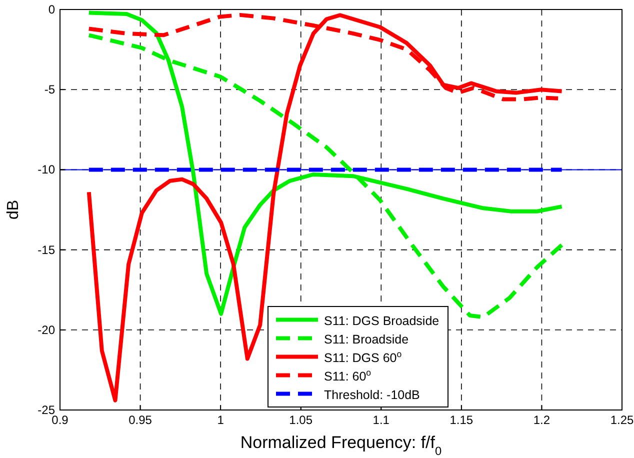 Image resolution: width=634 pixels, height=458 pixels. What do you see at coordinates (541, 420) in the screenshot?
I see `x-tick-label: 1.2` at bounding box center [541, 420].